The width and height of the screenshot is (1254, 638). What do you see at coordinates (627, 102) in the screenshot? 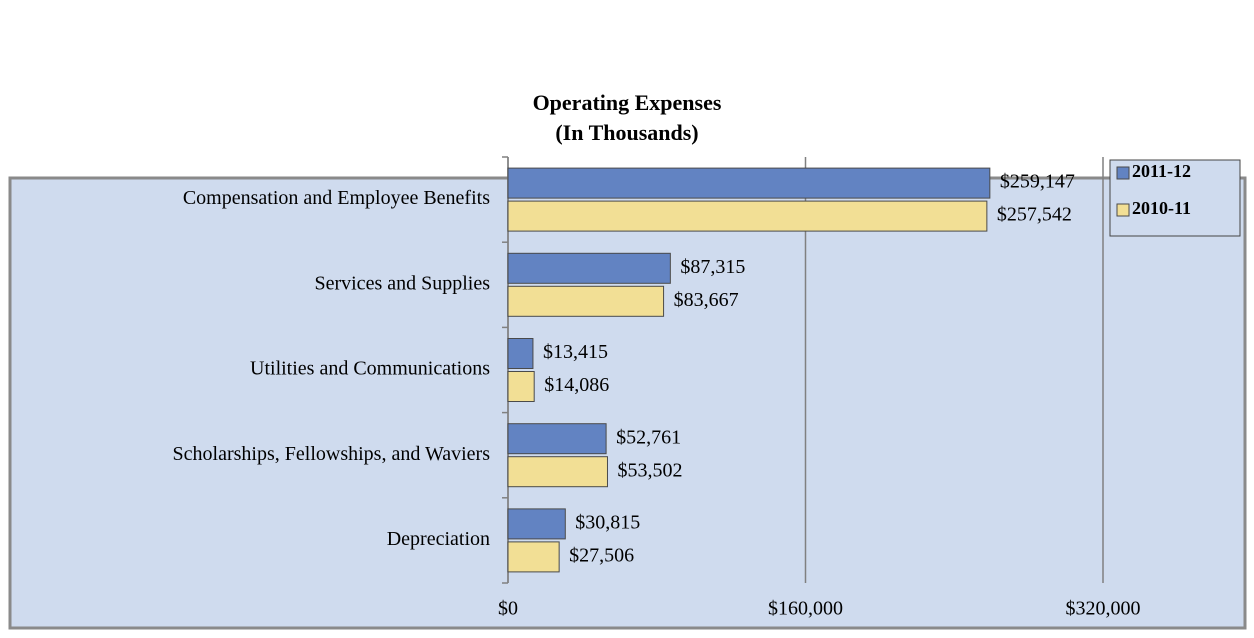
I see `chart-title: Operating Expenses` at bounding box center [627, 102].